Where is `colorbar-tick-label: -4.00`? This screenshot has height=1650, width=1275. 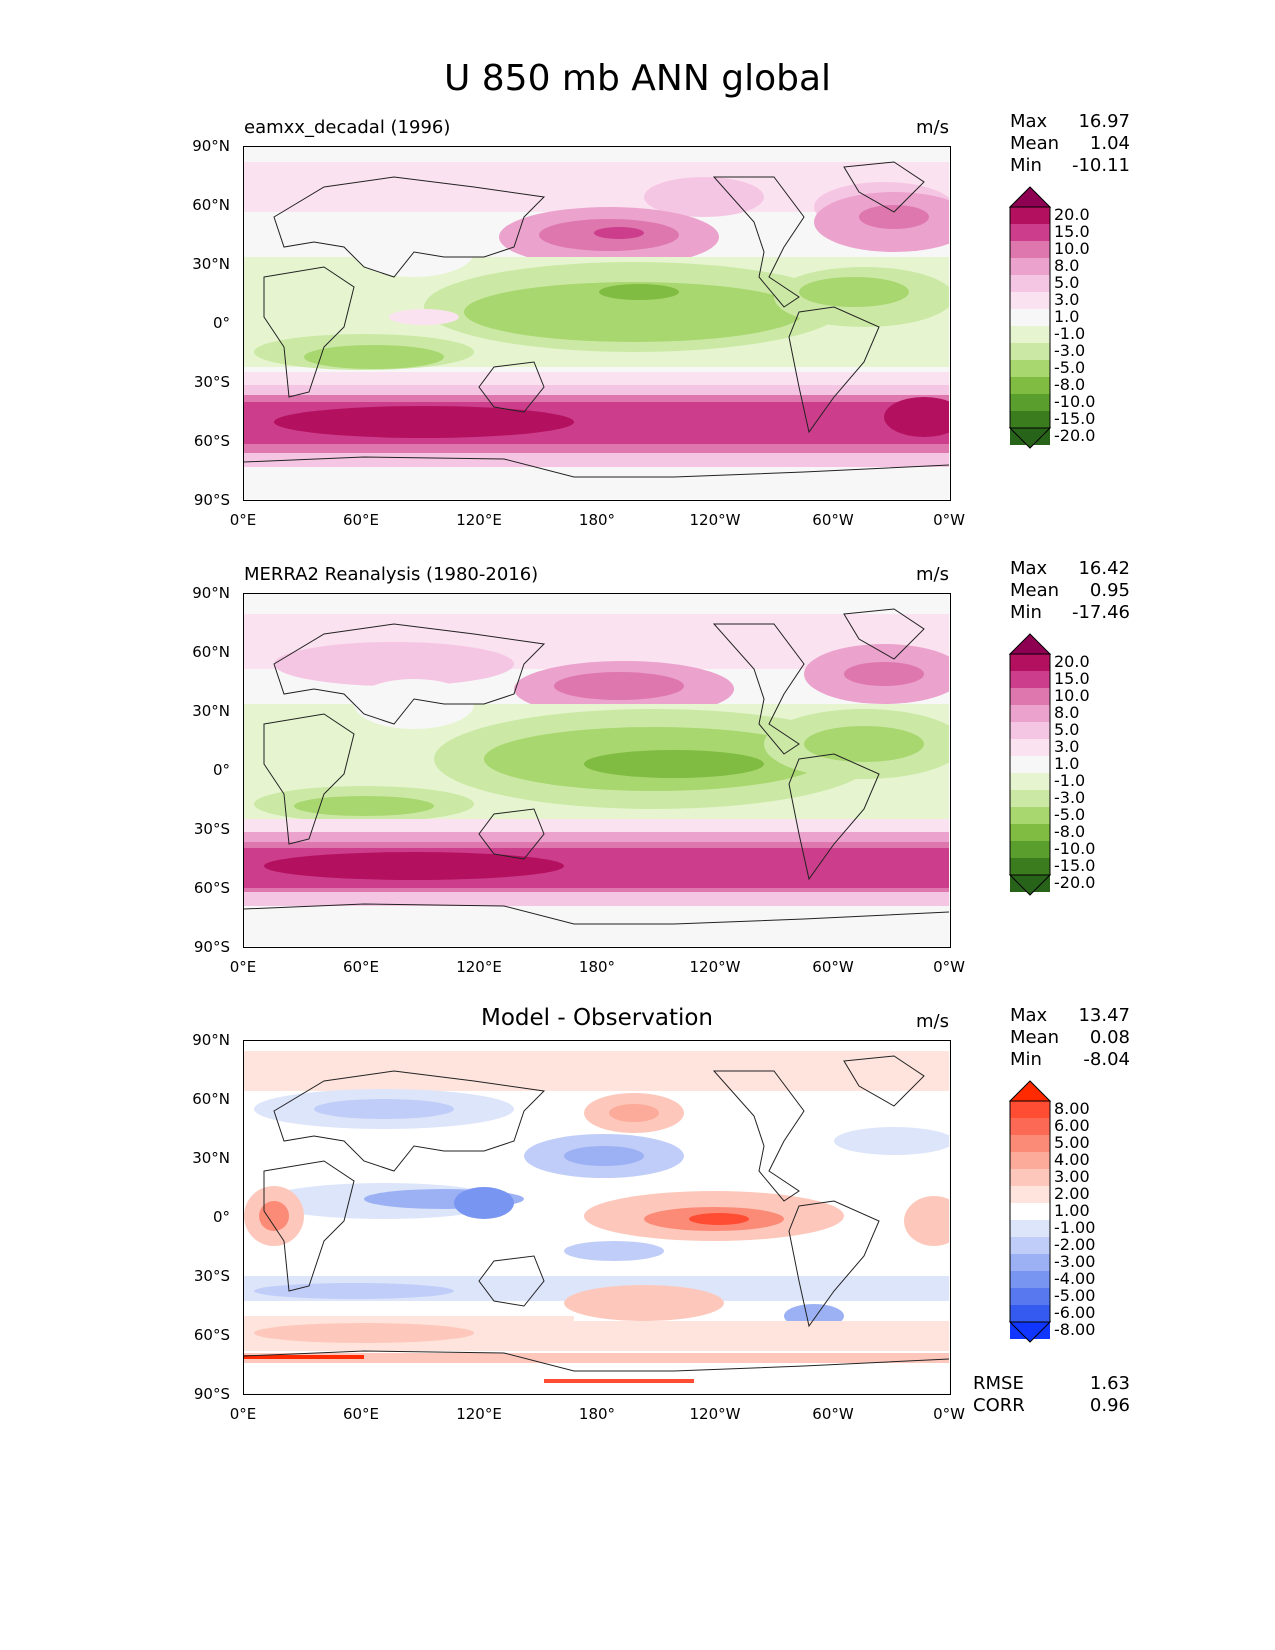 colorbar-tick-label: -4.00 is located at coordinates (1075, 1278).